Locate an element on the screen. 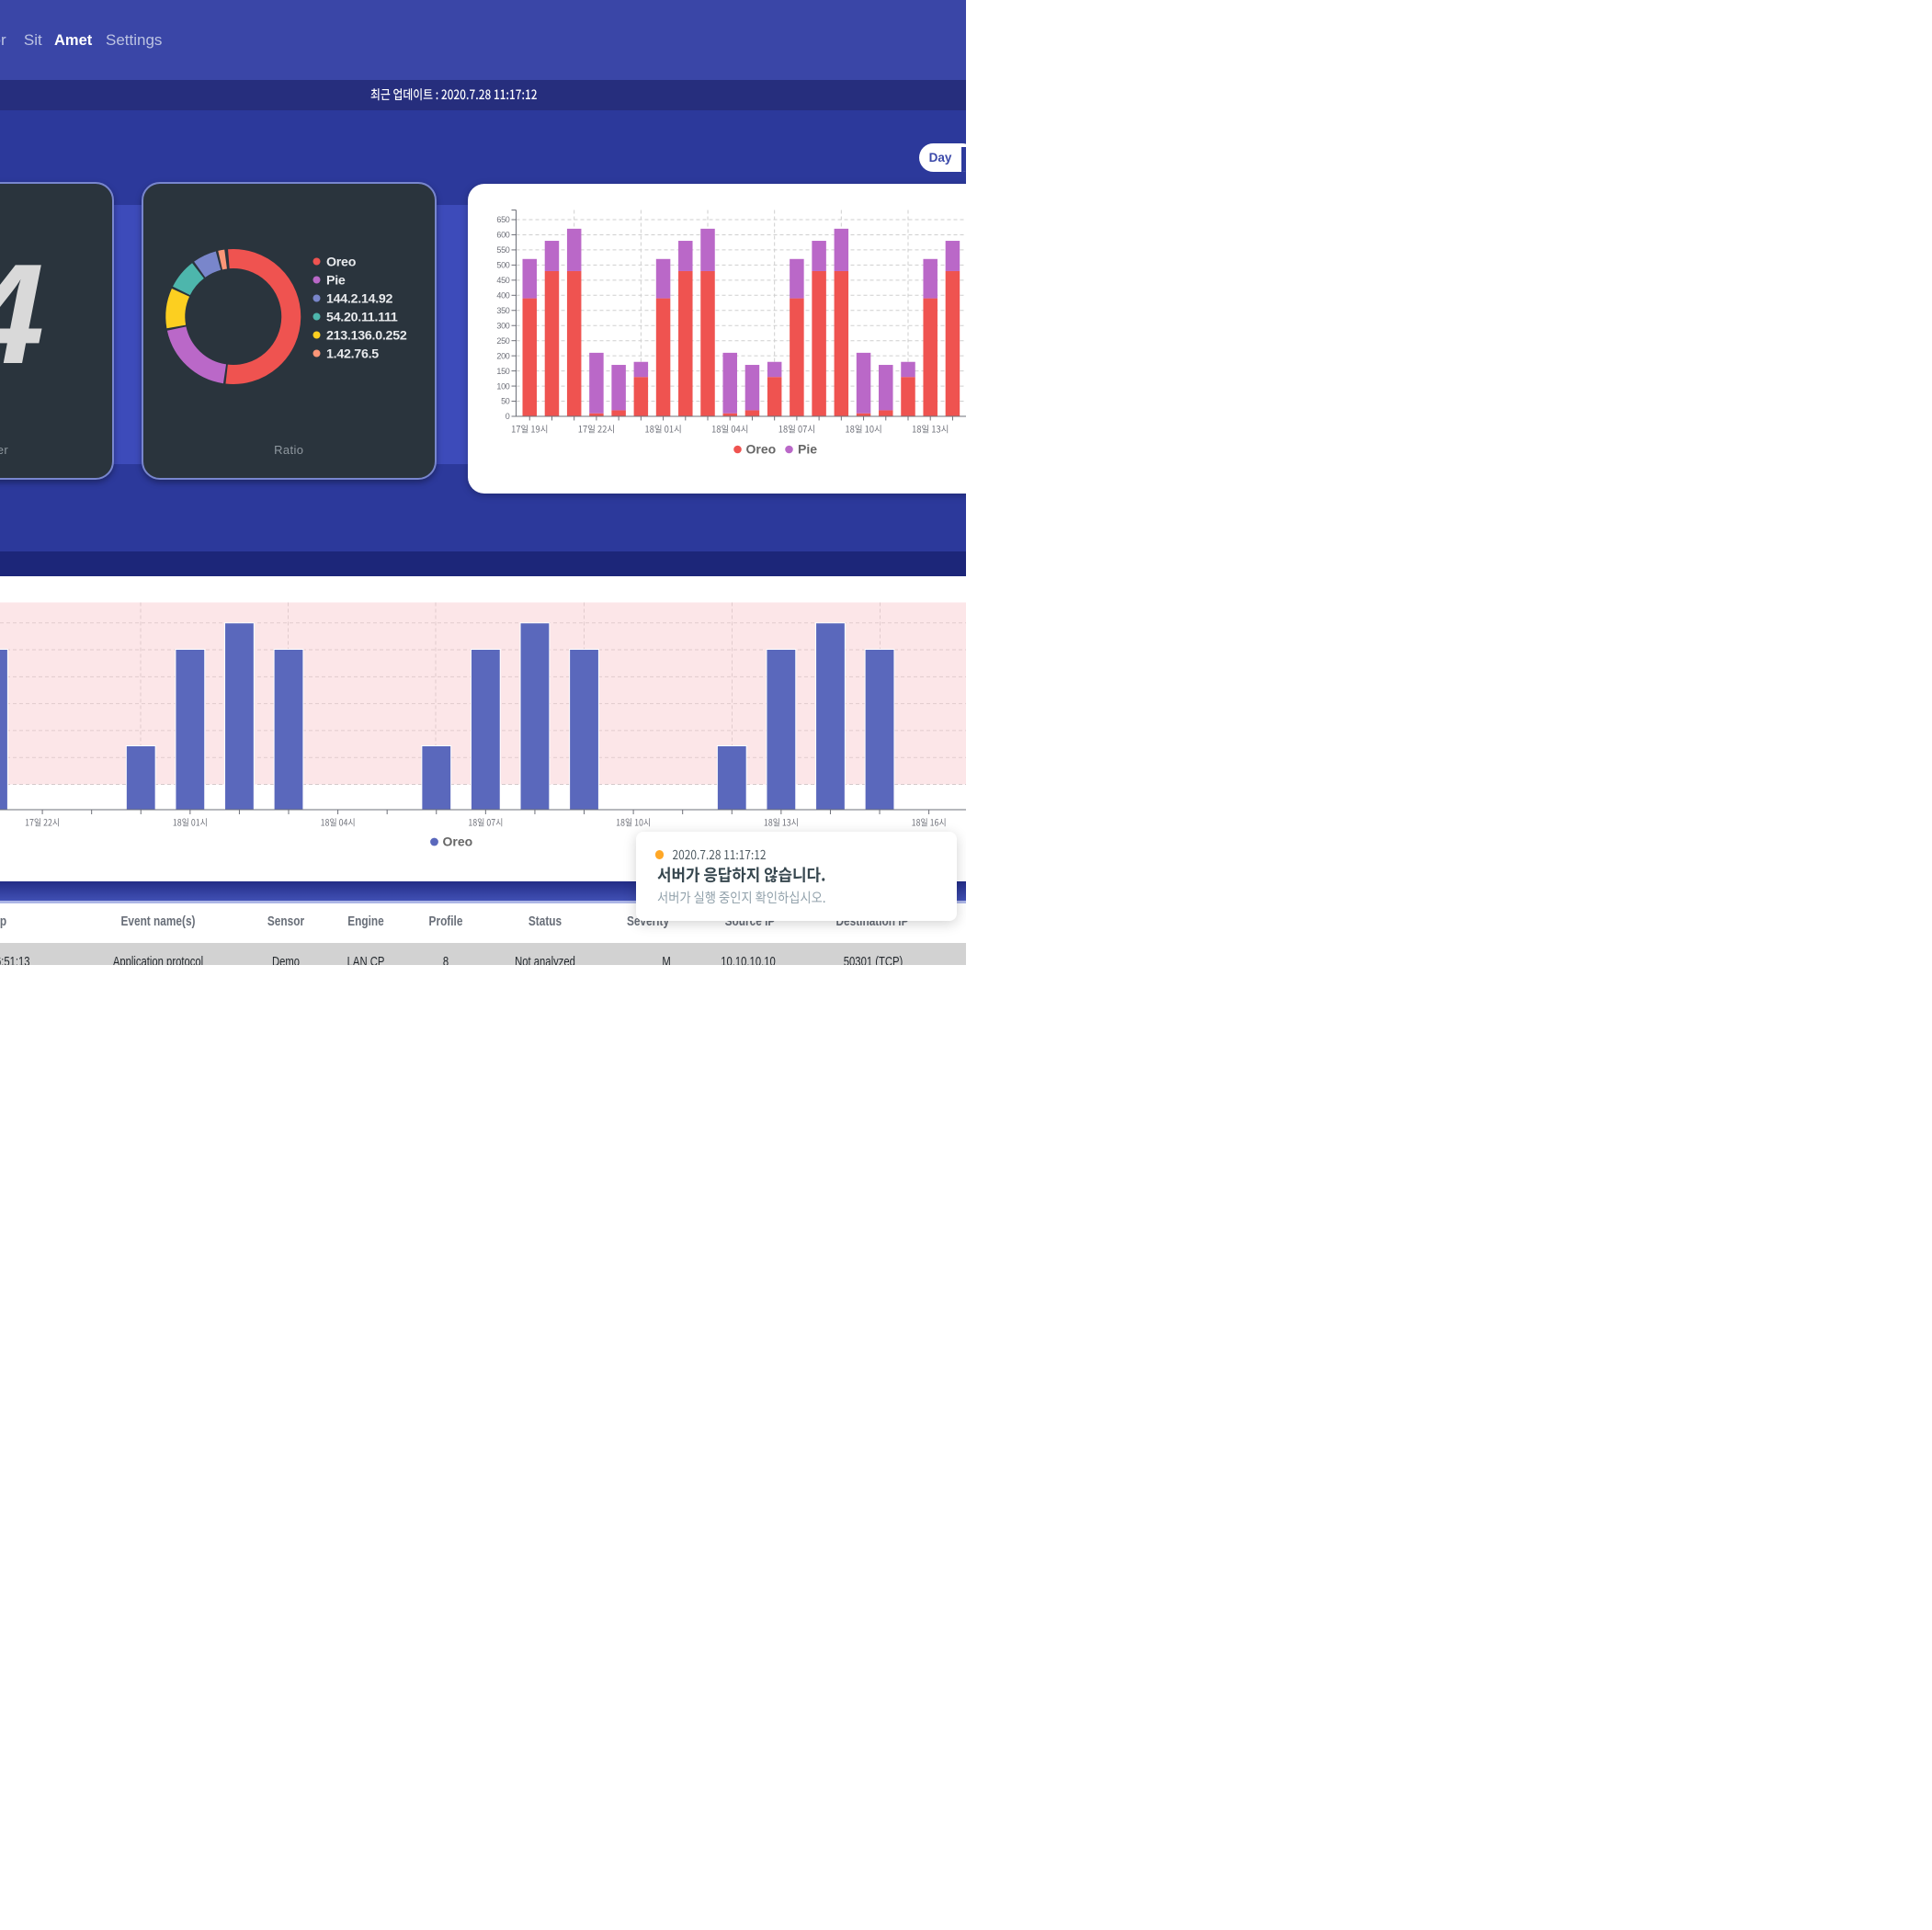  svg-text: 54.20.11.111 is located at coordinates (362, 318).